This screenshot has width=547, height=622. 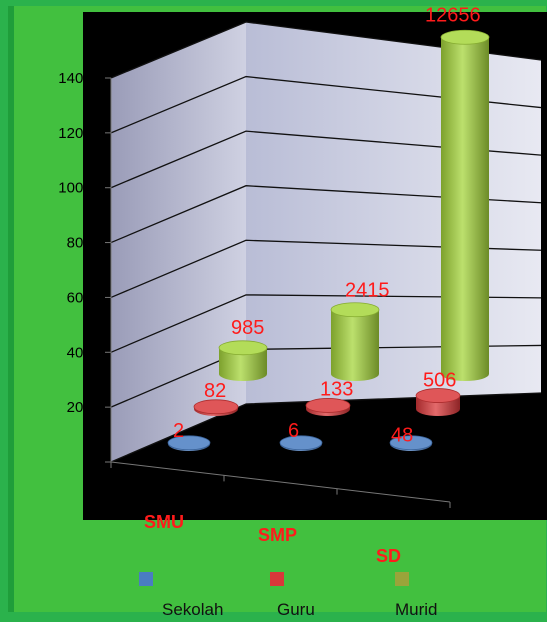 I want to click on data-label: 985, so click(x=247, y=328).